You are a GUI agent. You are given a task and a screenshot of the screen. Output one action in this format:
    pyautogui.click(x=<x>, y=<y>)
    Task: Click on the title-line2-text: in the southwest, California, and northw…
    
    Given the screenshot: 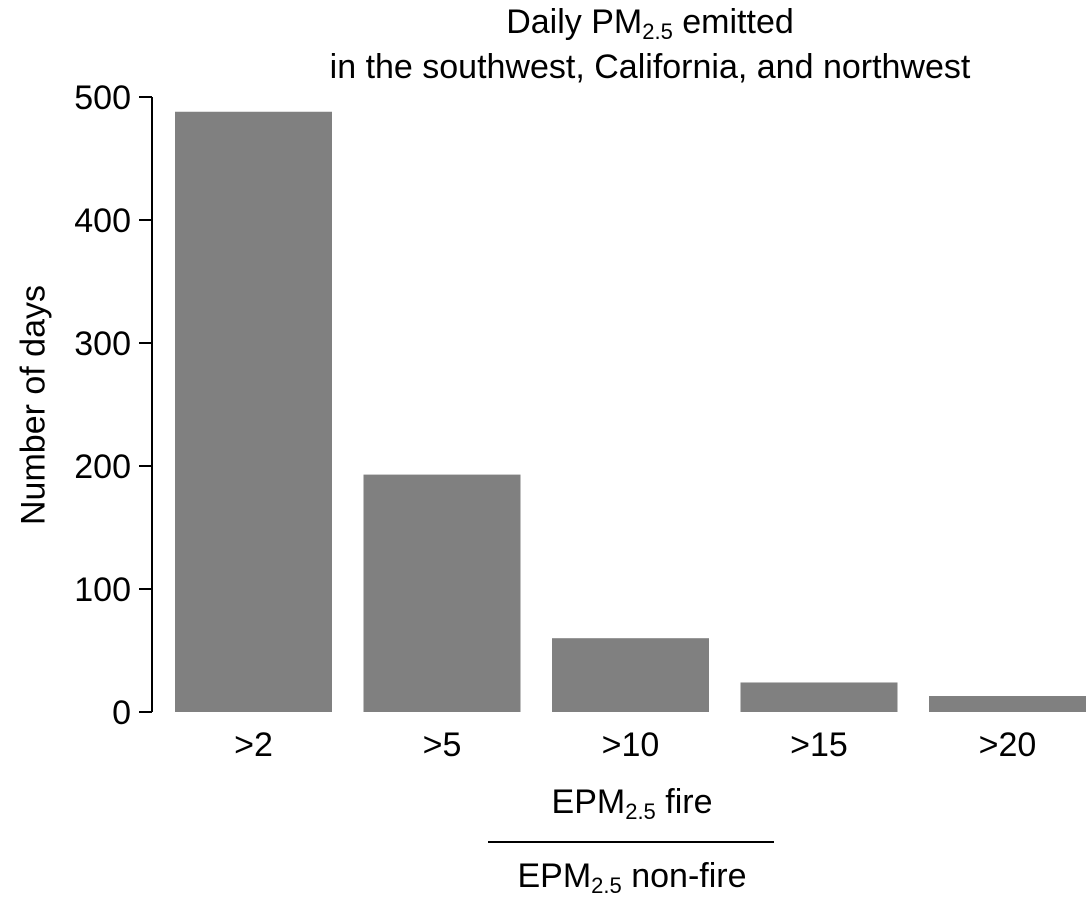 What is the action you would take?
    pyautogui.click(x=650, y=67)
    